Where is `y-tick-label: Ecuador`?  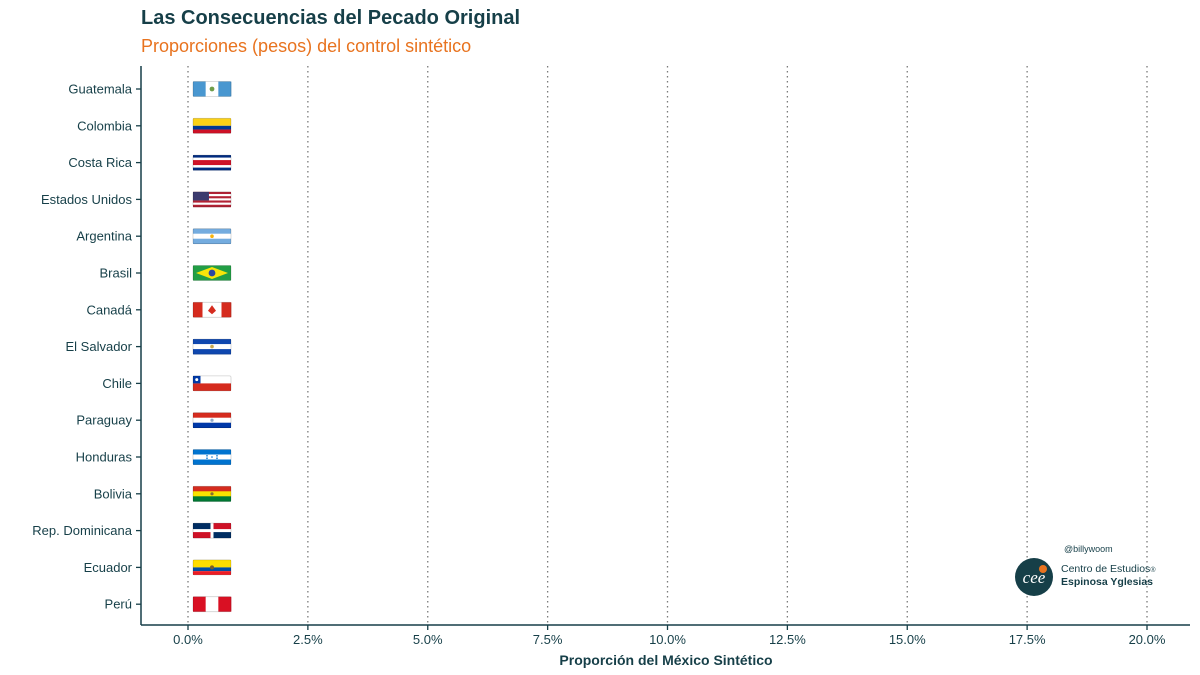 y-tick-label: Ecuador is located at coordinates (108, 567).